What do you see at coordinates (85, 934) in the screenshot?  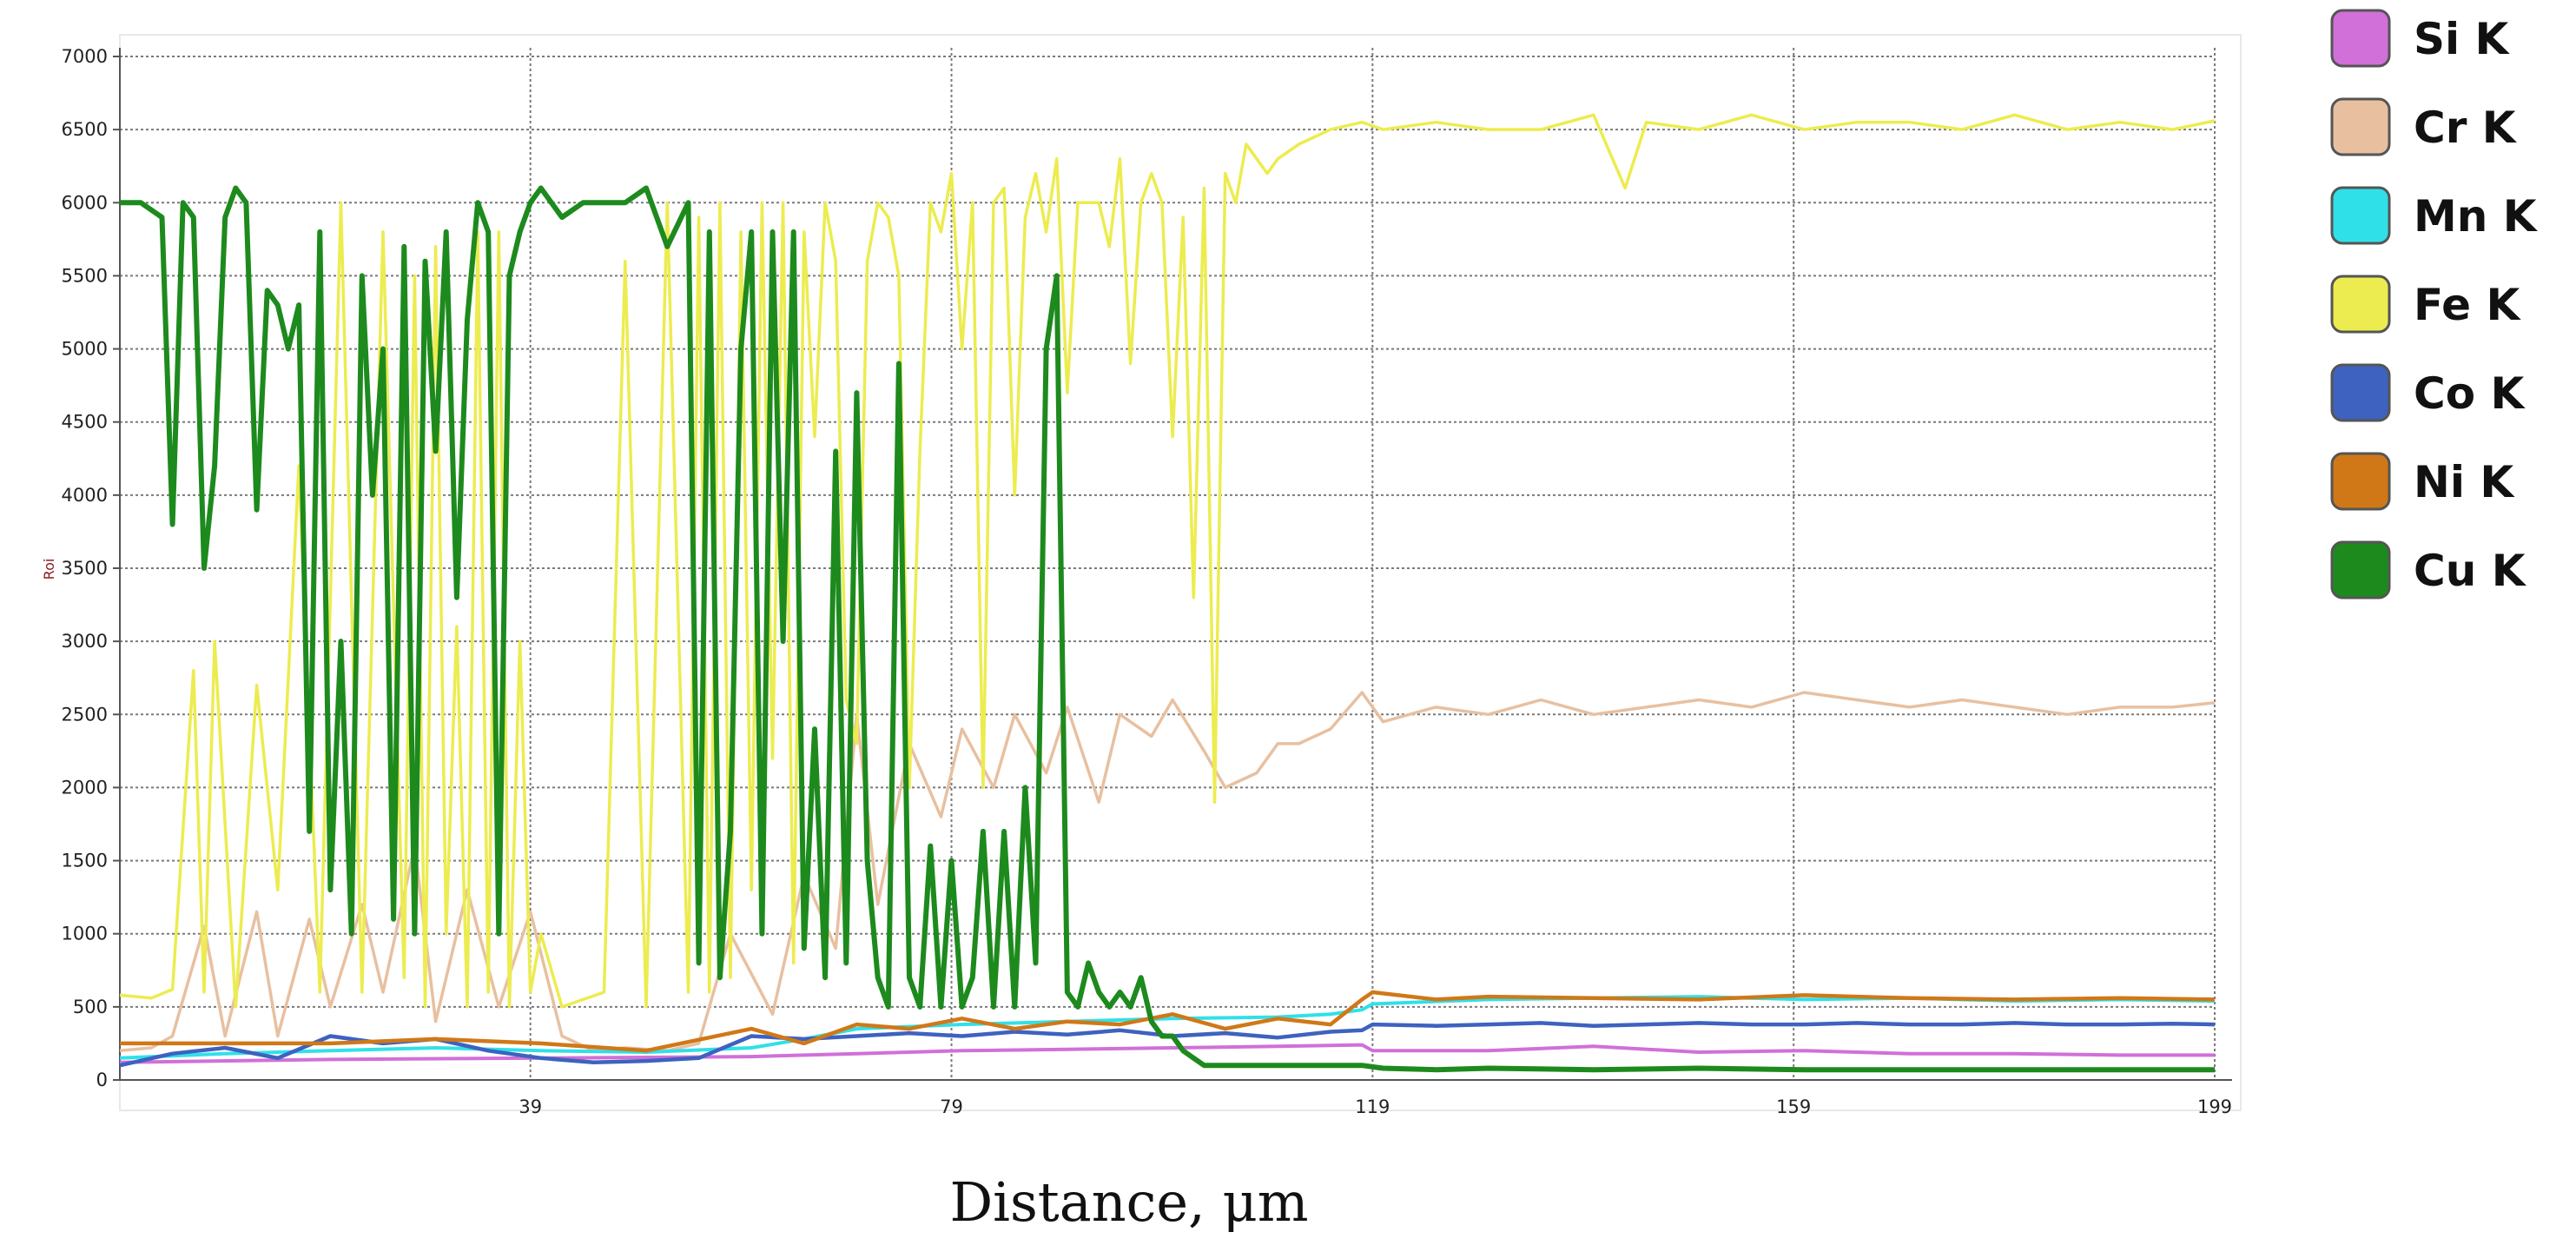 I see `y-tick-label: 1000` at bounding box center [85, 934].